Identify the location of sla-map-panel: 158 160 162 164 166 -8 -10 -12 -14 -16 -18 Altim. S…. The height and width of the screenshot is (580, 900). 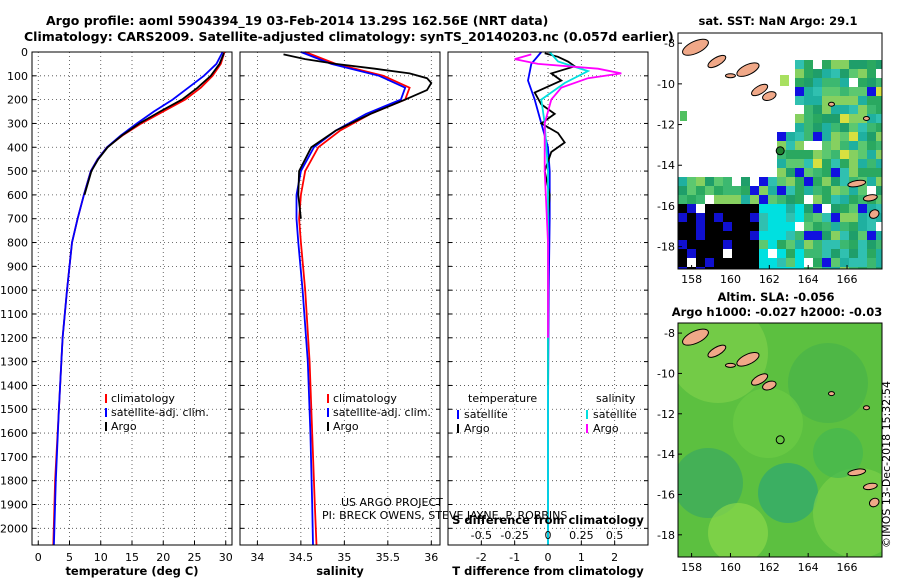
(770, 432).